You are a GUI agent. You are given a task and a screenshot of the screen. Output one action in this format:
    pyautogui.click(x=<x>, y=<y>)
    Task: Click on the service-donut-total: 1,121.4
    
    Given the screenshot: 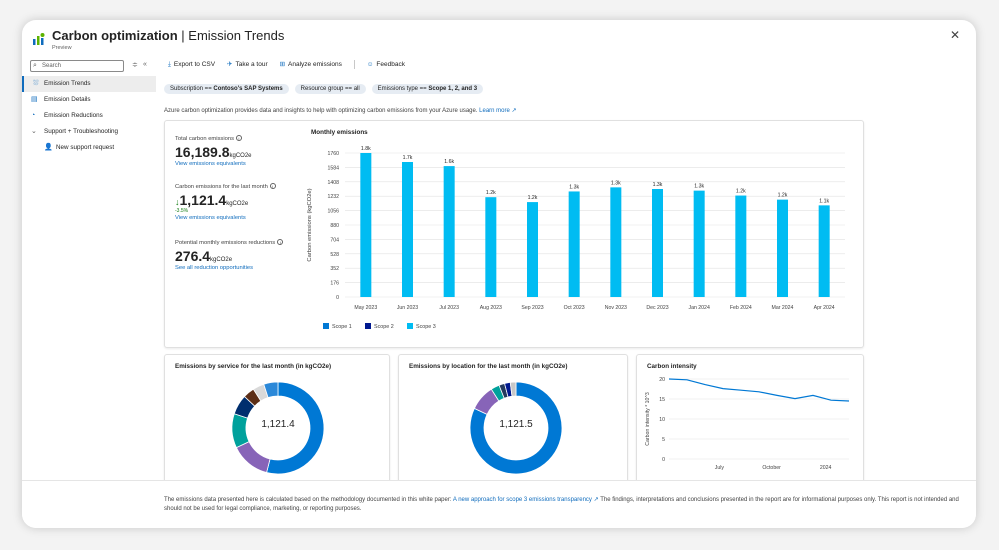 What is the action you would take?
    pyautogui.click(x=278, y=424)
    